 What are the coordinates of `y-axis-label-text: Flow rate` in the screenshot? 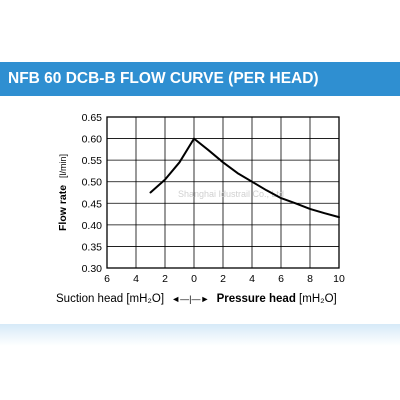 It's located at (63, 208).